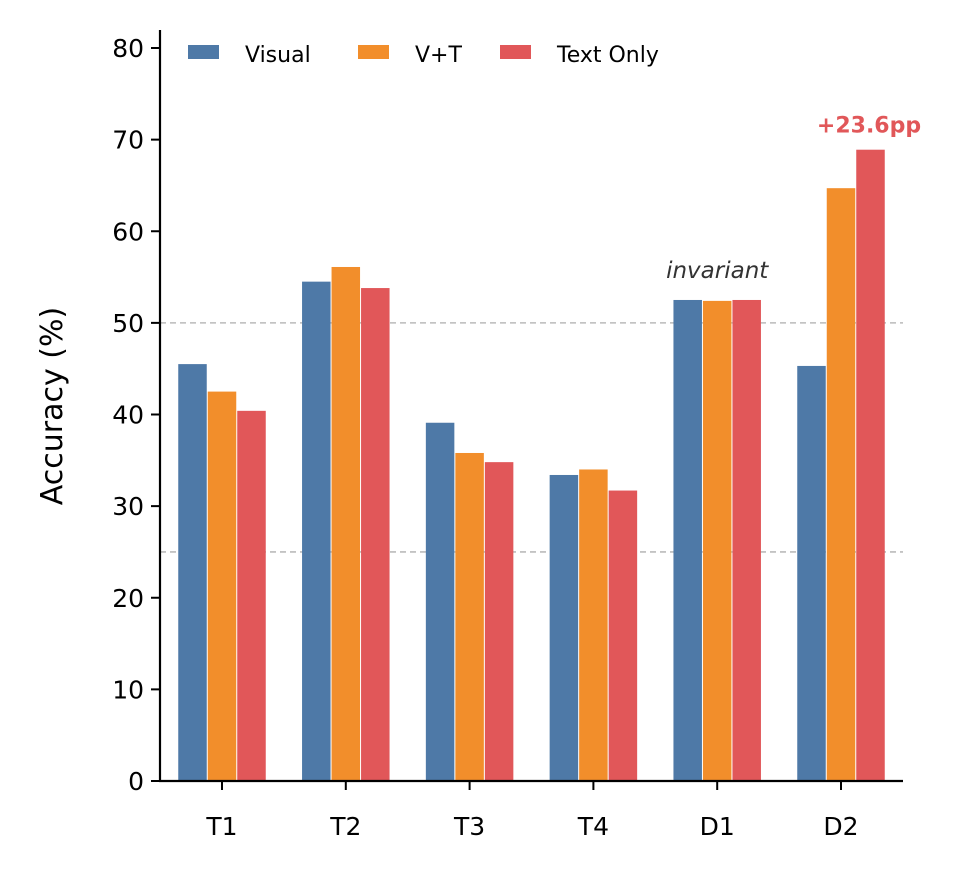 Image resolution: width=970 pixels, height=873 pixels. What do you see at coordinates (717, 271) in the screenshot?
I see `annotation: invariant` at bounding box center [717, 271].